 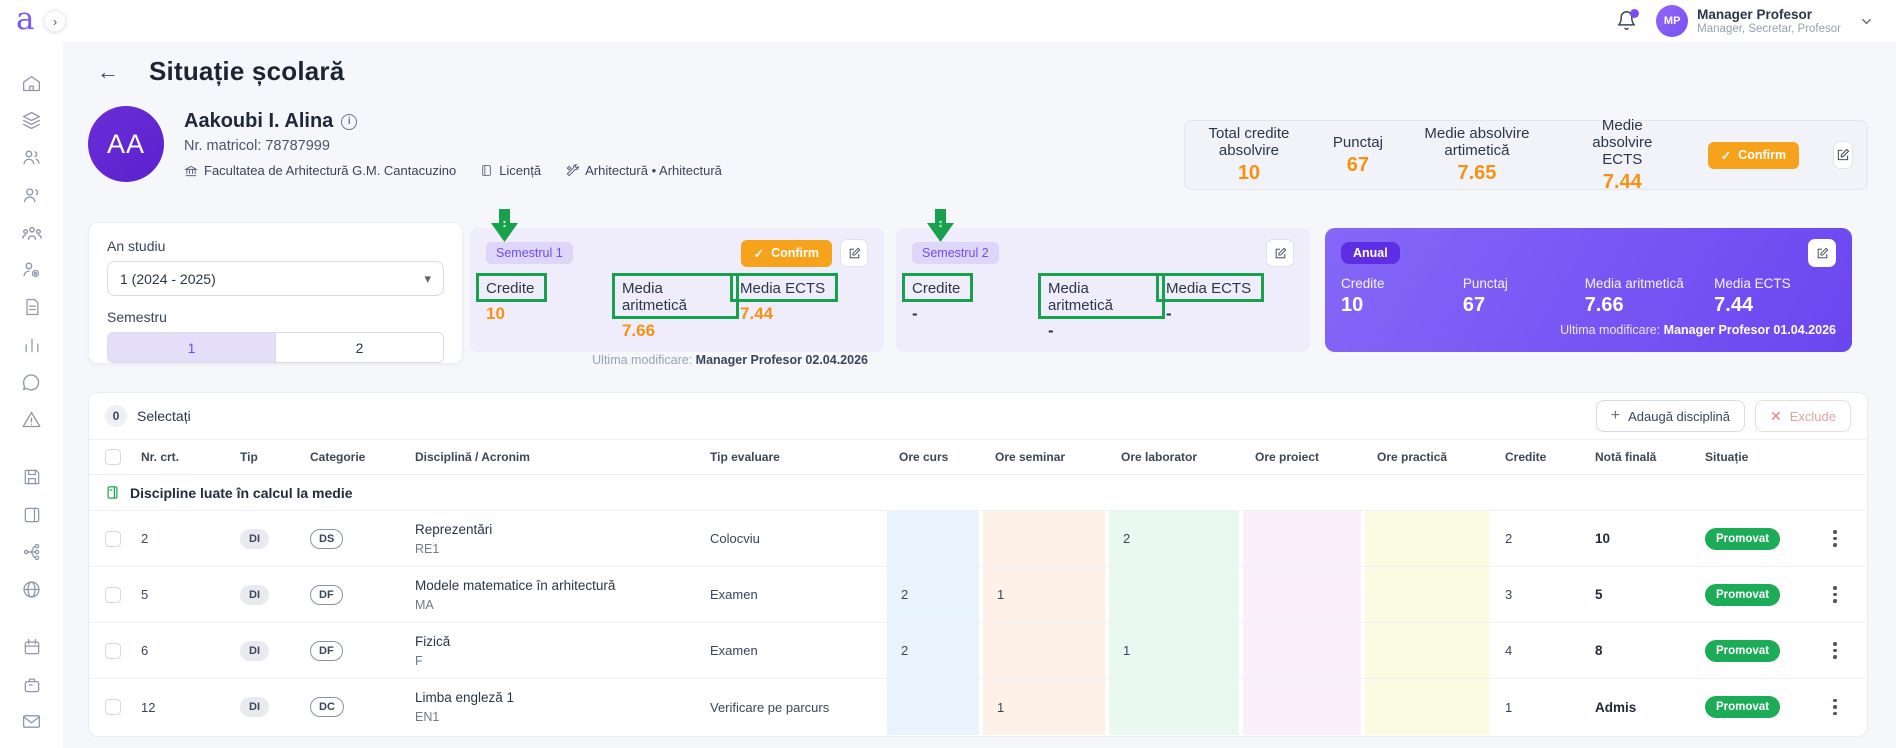 What do you see at coordinates (486, 170) in the screenshot?
I see `book-icon` at bounding box center [486, 170].